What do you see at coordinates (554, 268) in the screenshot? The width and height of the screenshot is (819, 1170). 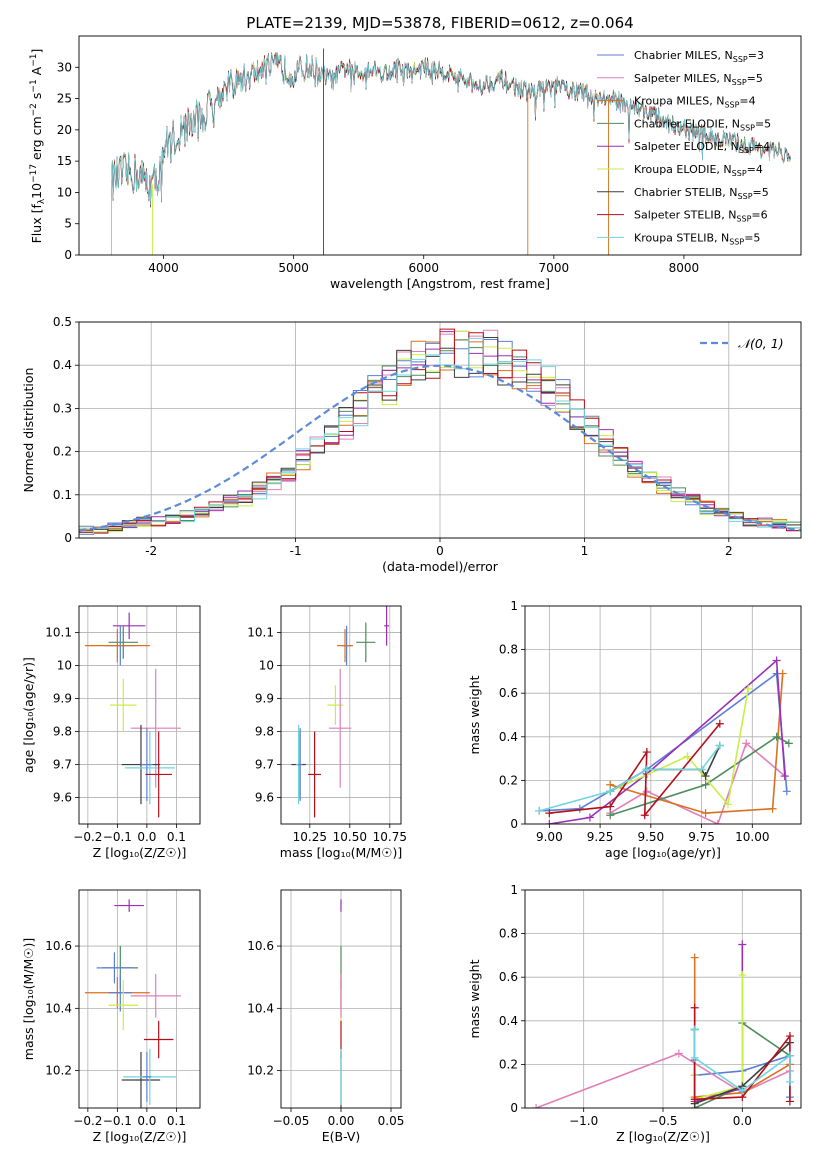 I see `x-tick-label: 7000` at bounding box center [554, 268].